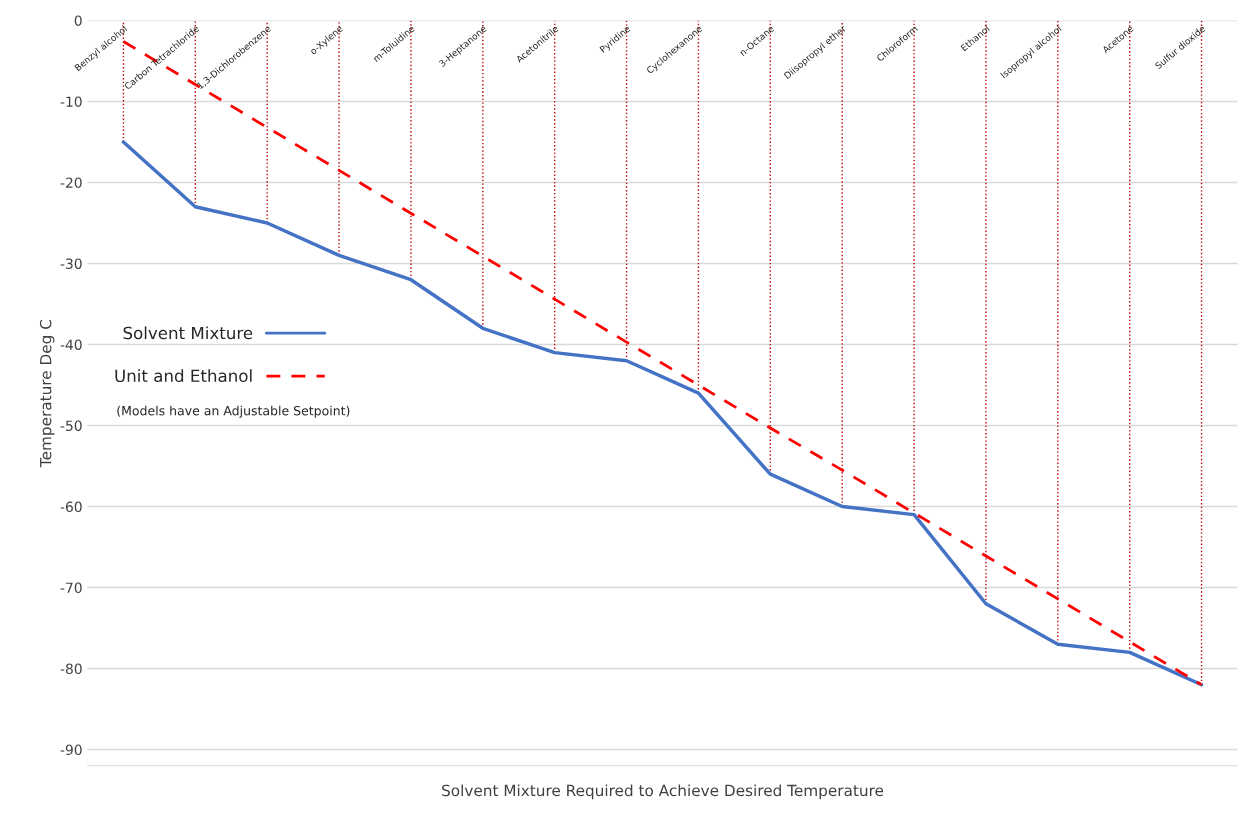 The height and width of the screenshot is (819, 1250). I want to click on legend-label: Unit and Ethanol, so click(183, 376).